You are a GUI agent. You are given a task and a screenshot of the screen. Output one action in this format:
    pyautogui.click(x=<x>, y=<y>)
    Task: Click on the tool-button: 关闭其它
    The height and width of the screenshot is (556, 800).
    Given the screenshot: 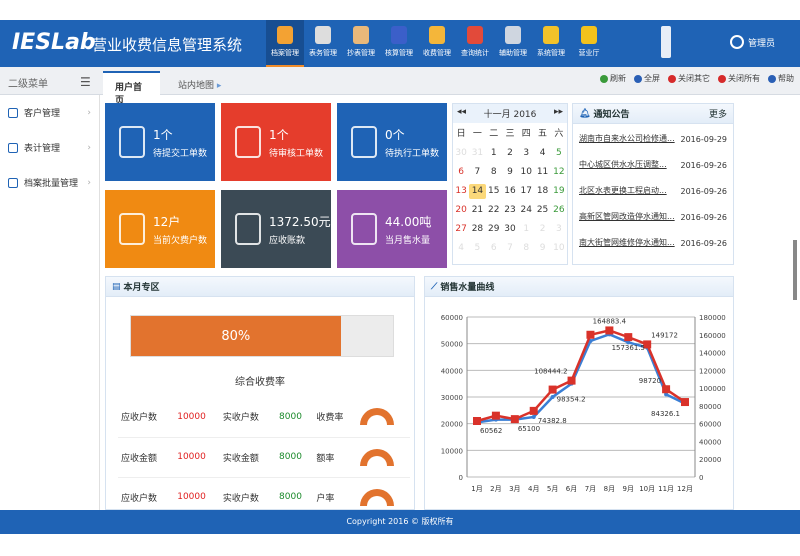 What is the action you would take?
    pyautogui.click(x=689, y=78)
    